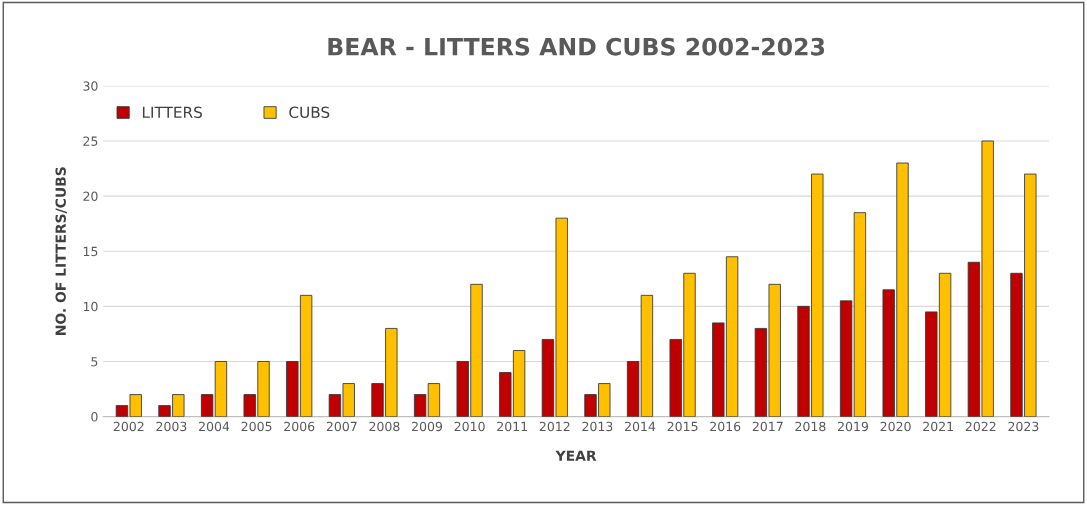 The height and width of the screenshot is (505, 1087). Describe the element at coordinates (171, 426) in the screenshot. I see `x-tick-label: 2003` at that location.